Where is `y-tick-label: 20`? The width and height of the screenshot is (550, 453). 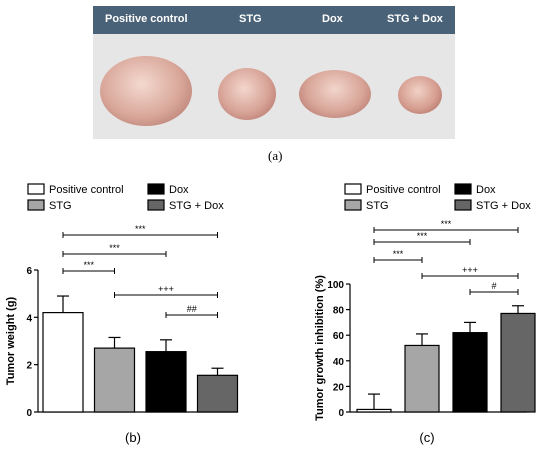
y-tick-label: 20 is located at coordinates (339, 387).